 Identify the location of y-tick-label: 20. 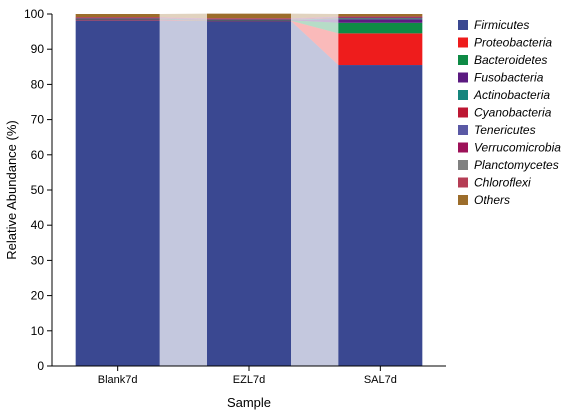
(38, 296).